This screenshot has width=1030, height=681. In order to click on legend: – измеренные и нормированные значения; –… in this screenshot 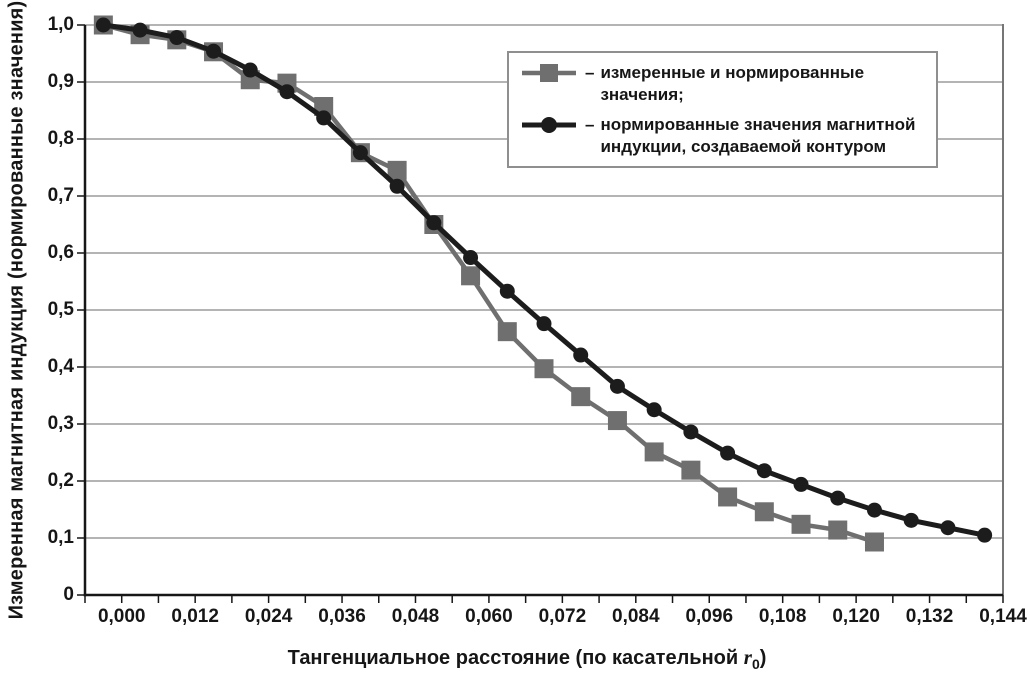, I will do `click(722, 109)`.